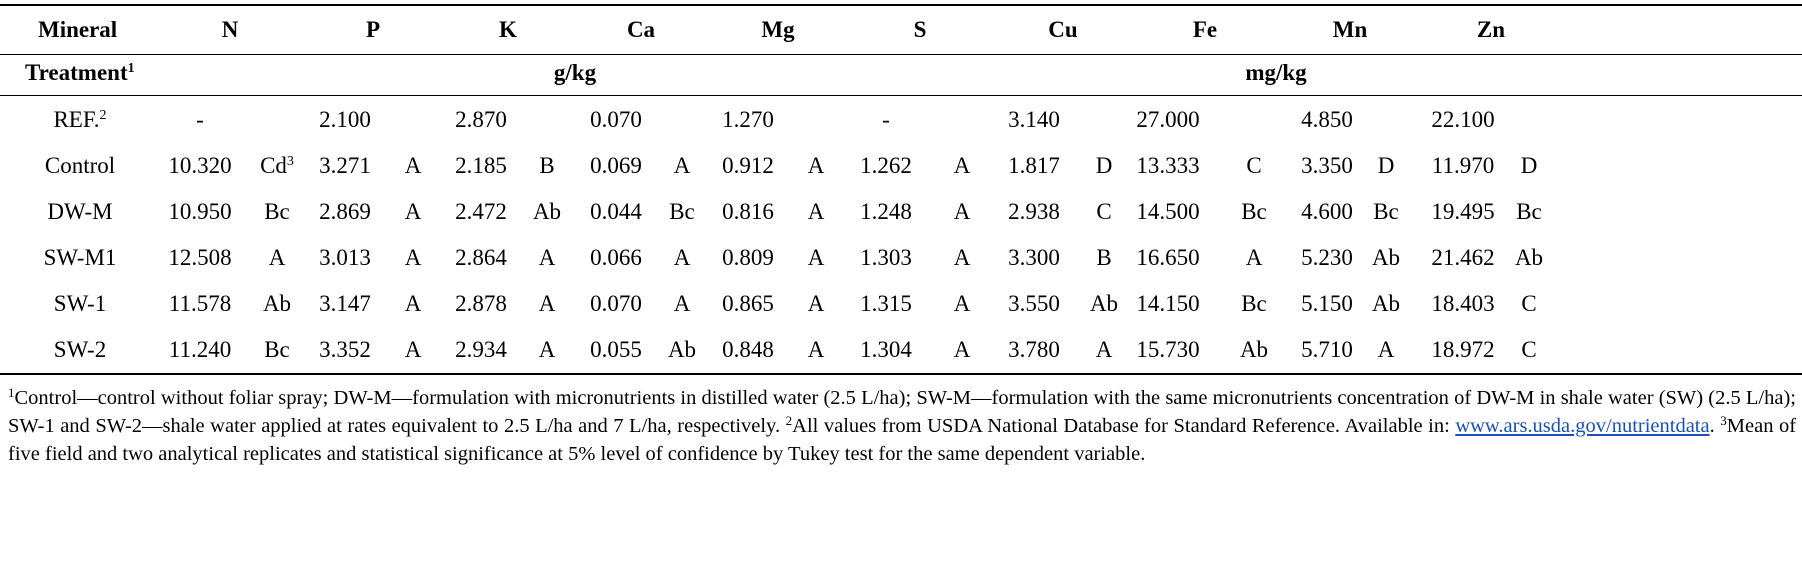 This screenshot has height=573, width=1802. Describe the element at coordinates (1034, 349) in the screenshot. I see `value-cell: 3.780` at that location.